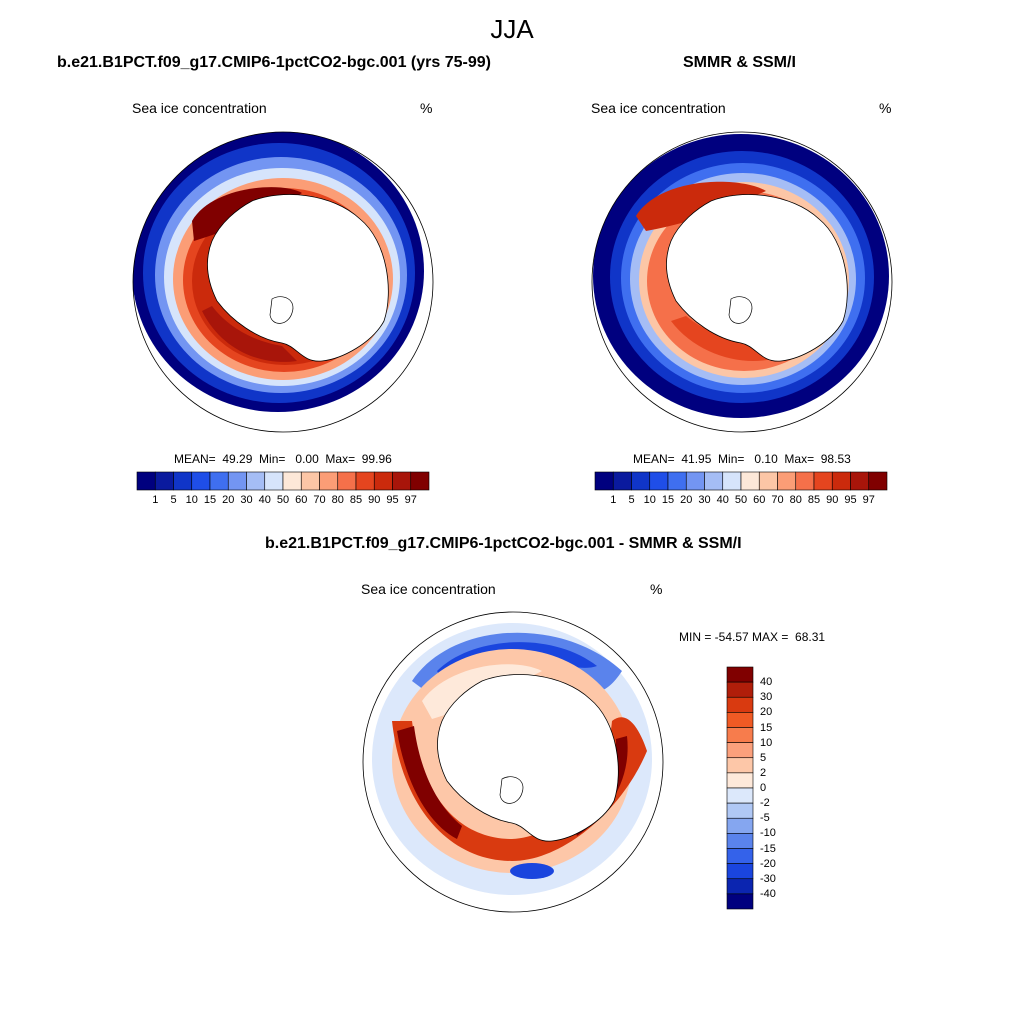 This screenshot has height=1024, width=1024. Describe the element at coordinates (658, 108) in the screenshot. I see `obs-variable-label: Sea ice concentration` at that location.